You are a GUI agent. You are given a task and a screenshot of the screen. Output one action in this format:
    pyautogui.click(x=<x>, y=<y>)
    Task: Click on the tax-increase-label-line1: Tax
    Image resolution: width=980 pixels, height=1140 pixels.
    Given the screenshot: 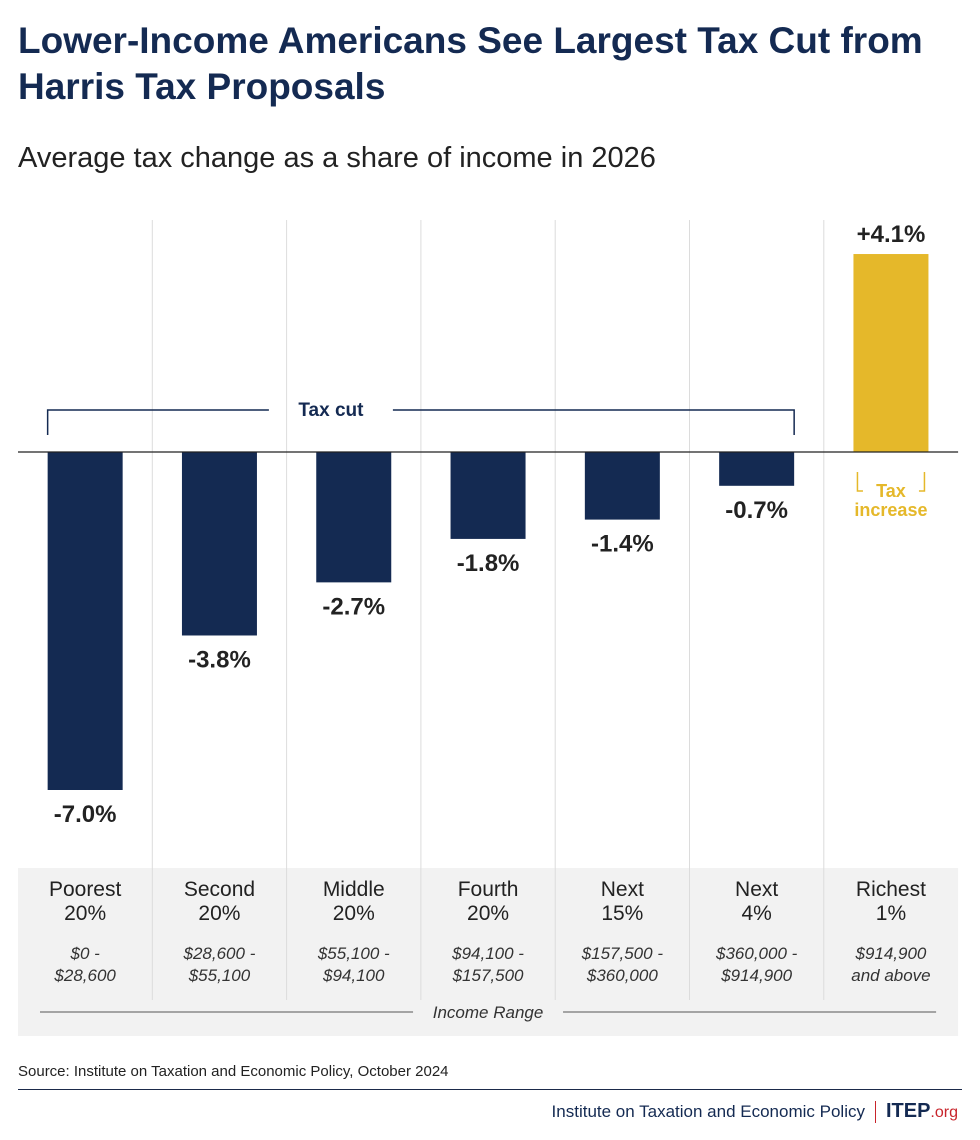 What is the action you would take?
    pyautogui.click(x=891, y=491)
    